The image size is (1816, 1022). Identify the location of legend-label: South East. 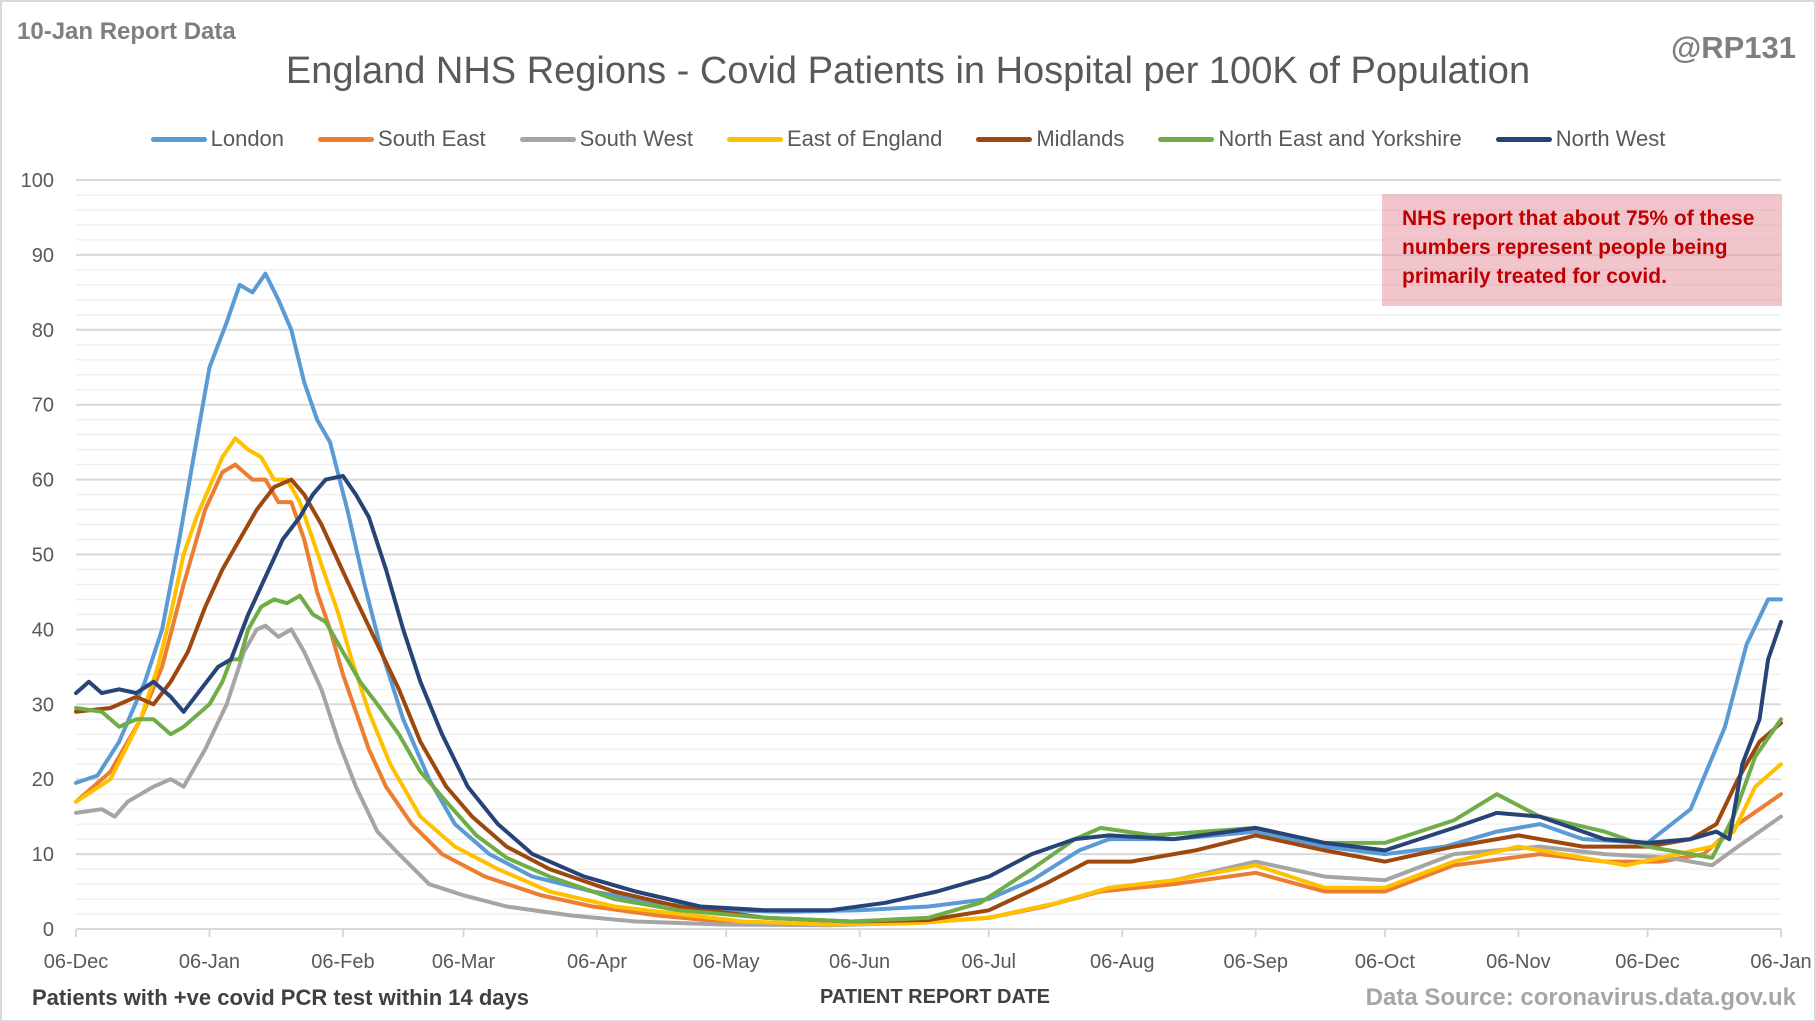
(432, 138).